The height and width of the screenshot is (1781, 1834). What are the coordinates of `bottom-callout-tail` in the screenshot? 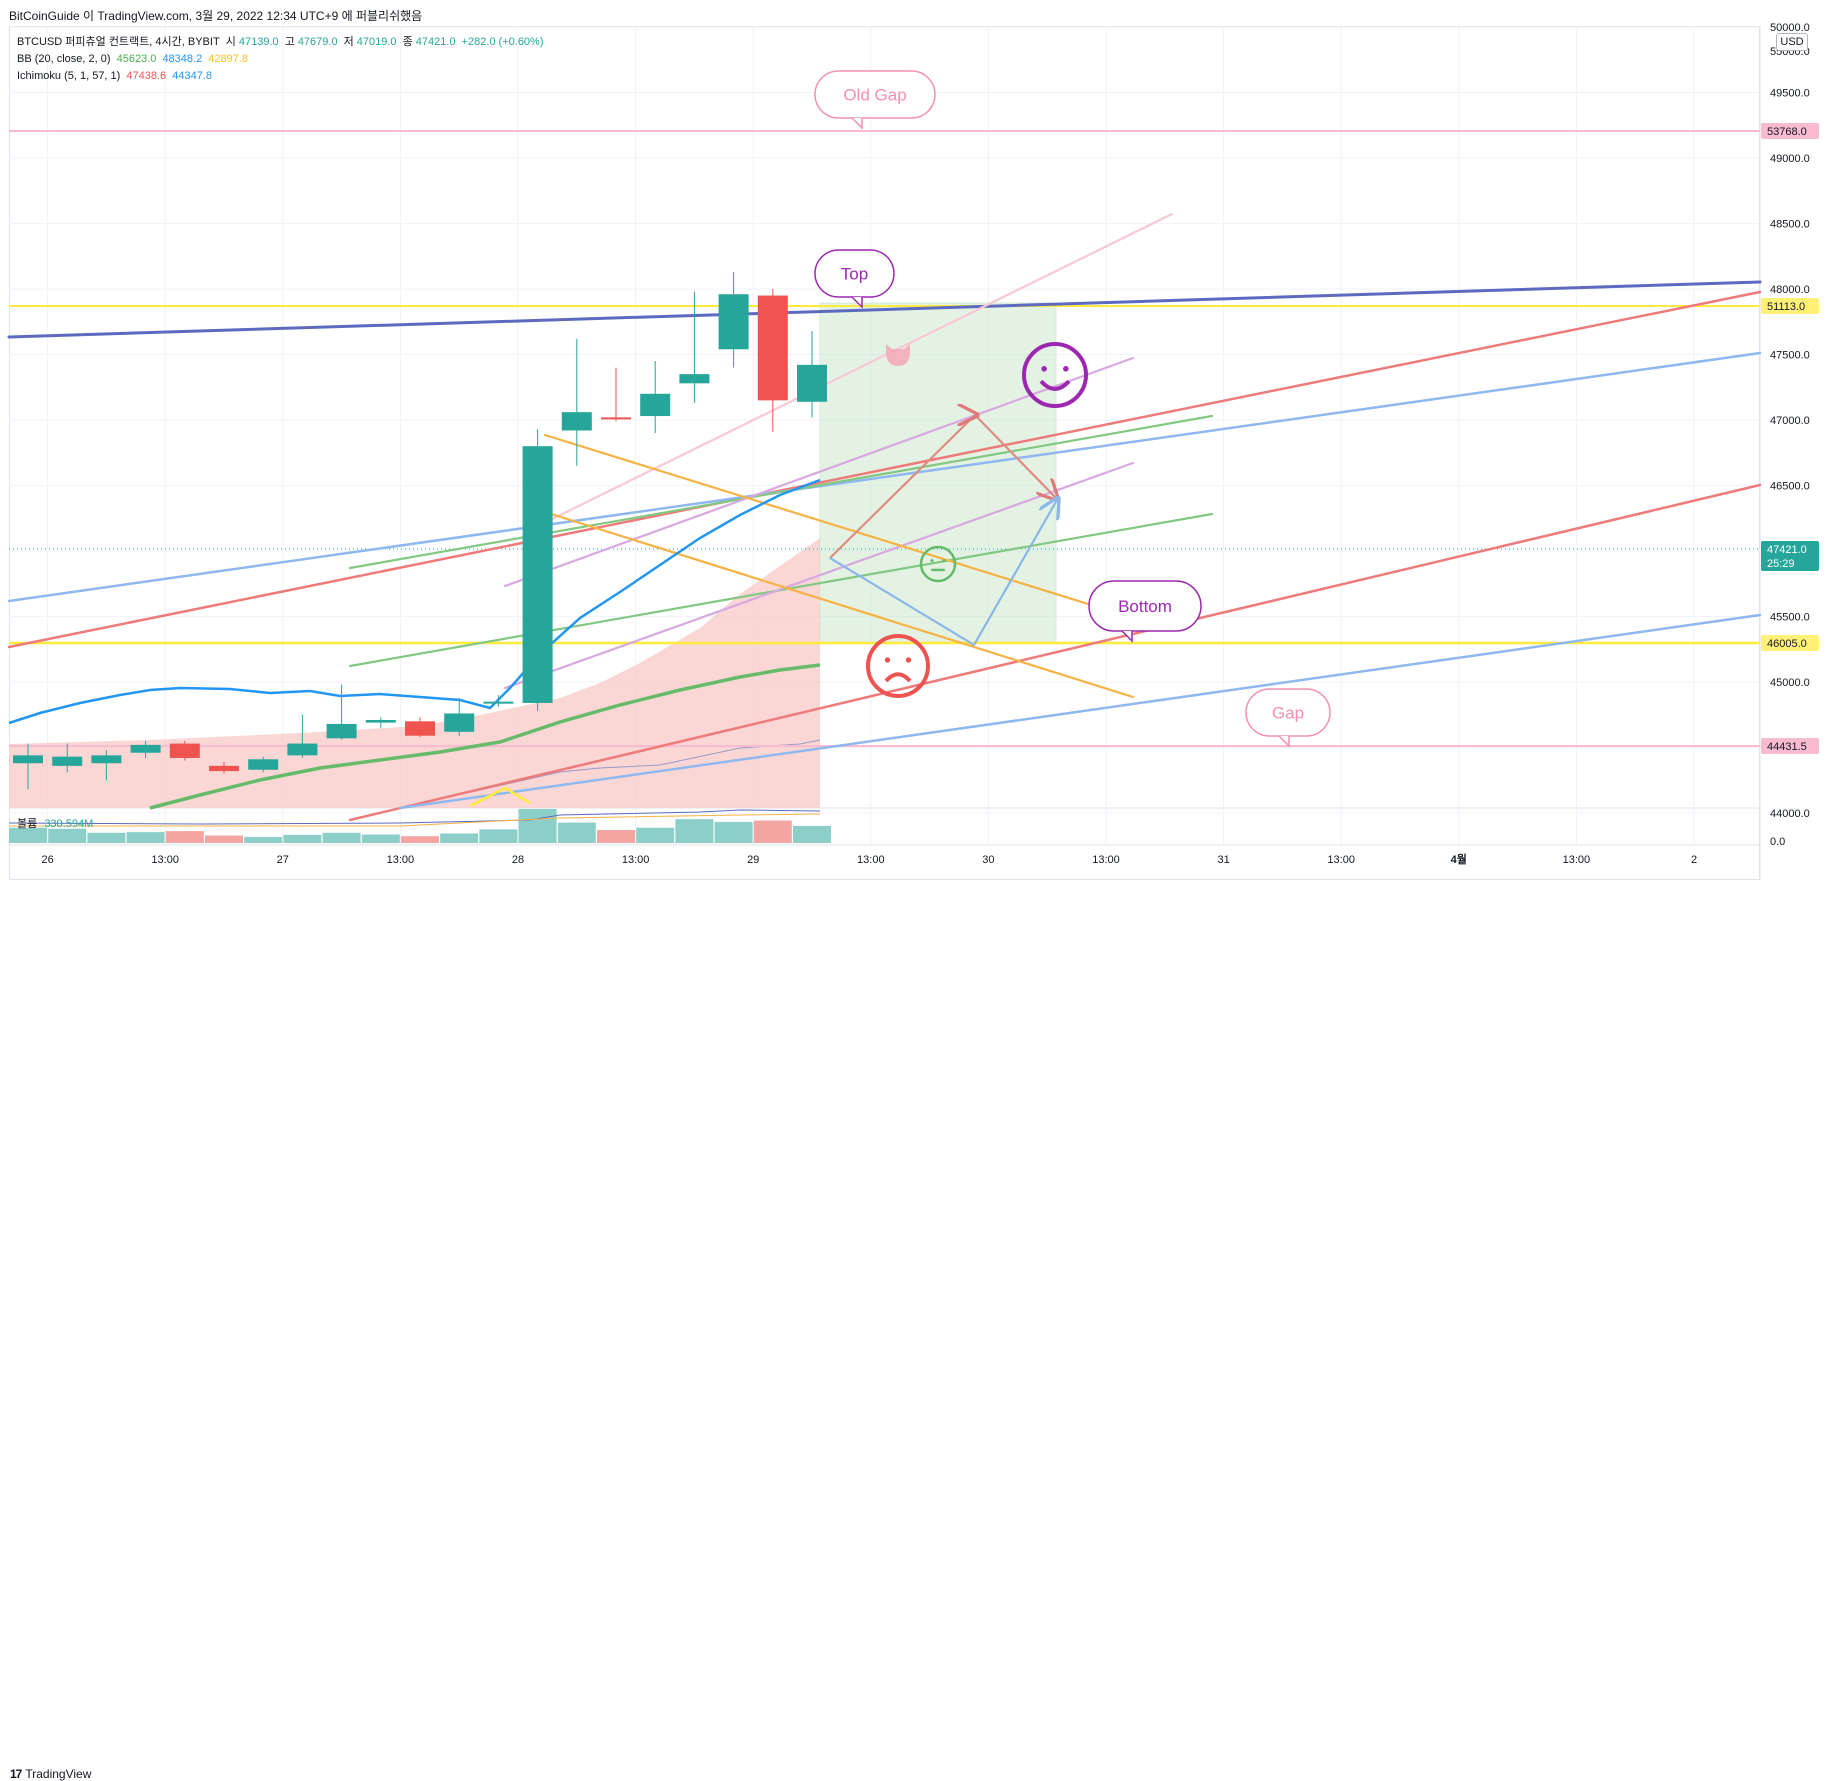 It's located at (1127, 636).